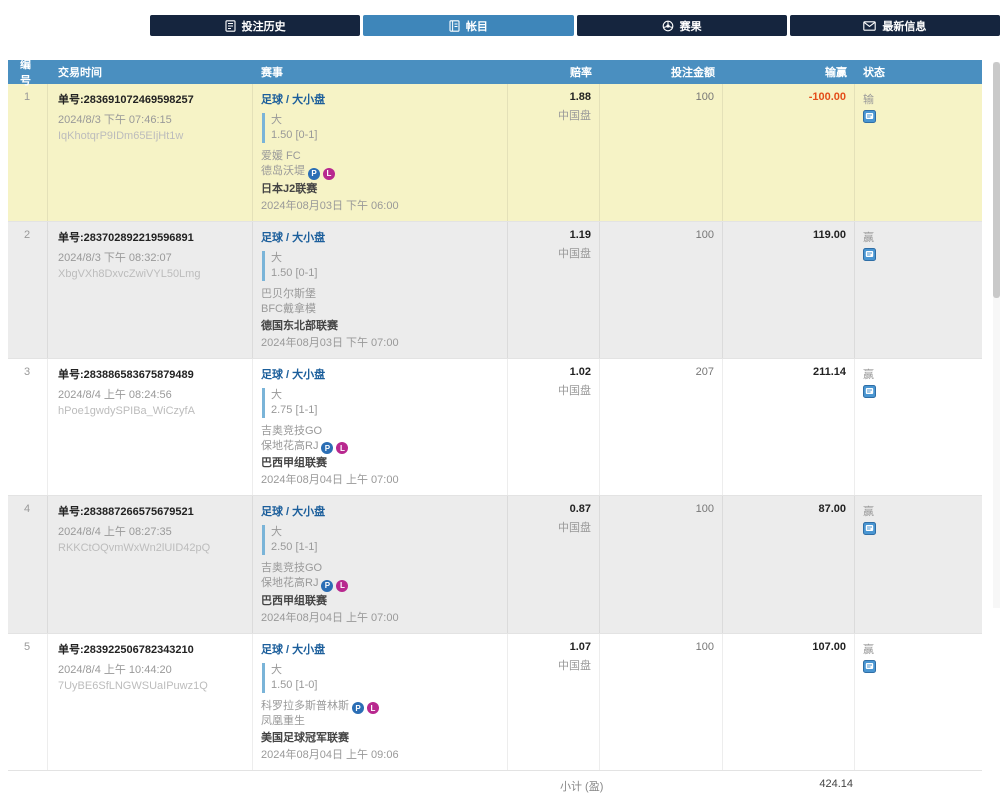 The height and width of the screenshot is (794, 1000). What do you see at coordinates (580, 371) in the screenshot?
I see `odds-value: 1.02` at bounding box center [580, 371].